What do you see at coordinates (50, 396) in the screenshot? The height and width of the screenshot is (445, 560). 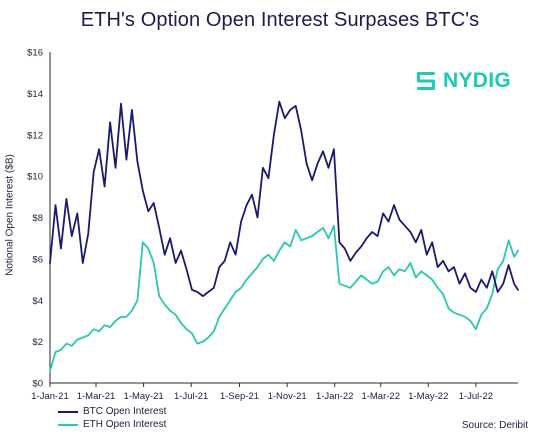 I see `x-tick-label: 1-Jan-21` at bounding box center [50, 396].